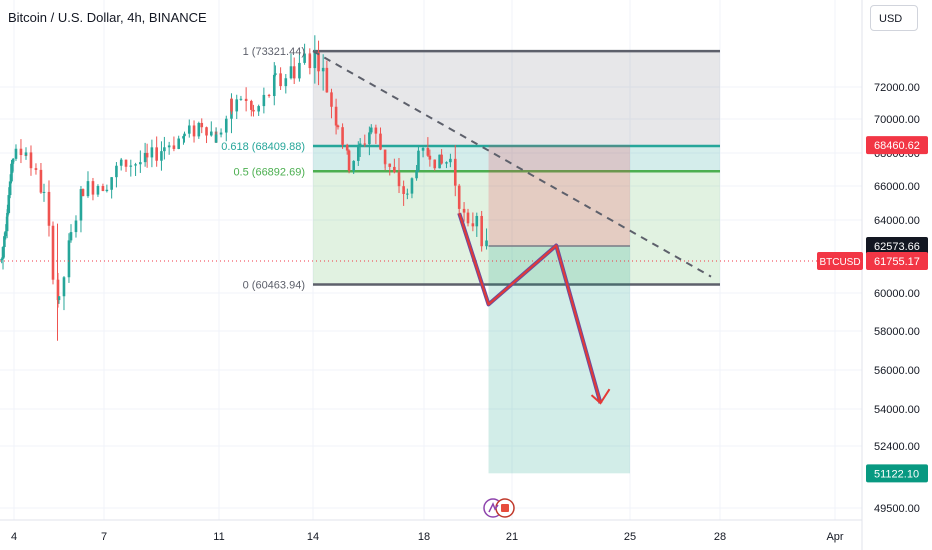 Image resolution: width=932 pixels, height=550 pixels. I want to click on time-axis: 4 7 11 14 18 21 25 28 Apr, so click(431, 531).